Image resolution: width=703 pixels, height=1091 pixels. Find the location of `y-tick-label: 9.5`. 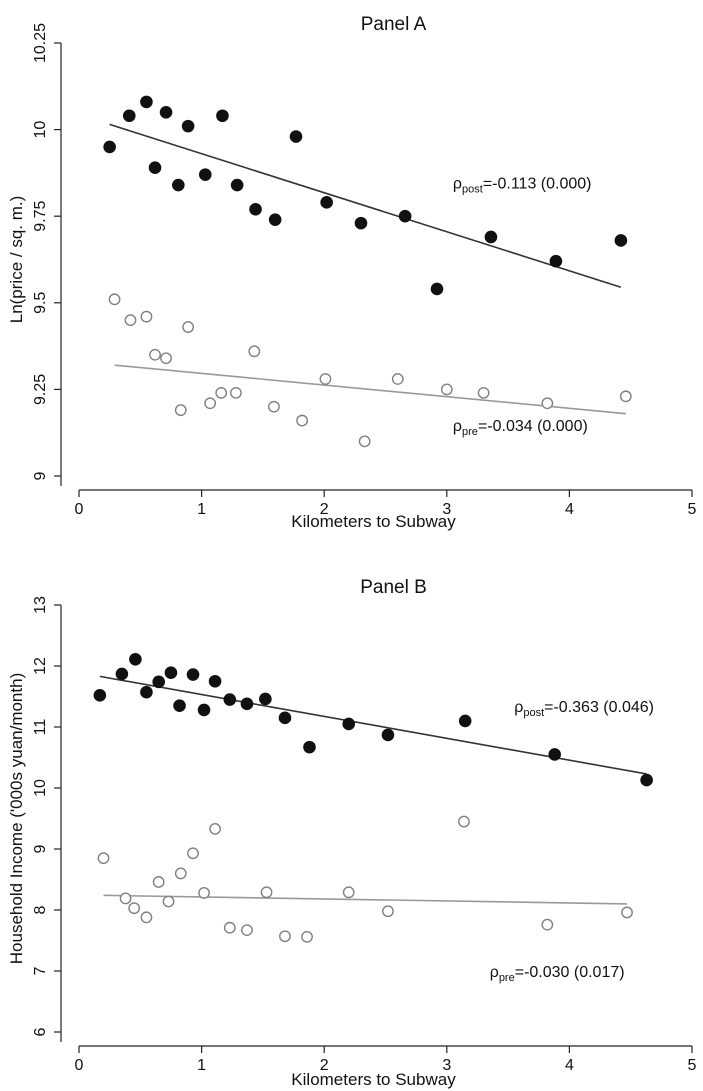

y-tick-label: 9.5 is located at coordinates (40, 303).